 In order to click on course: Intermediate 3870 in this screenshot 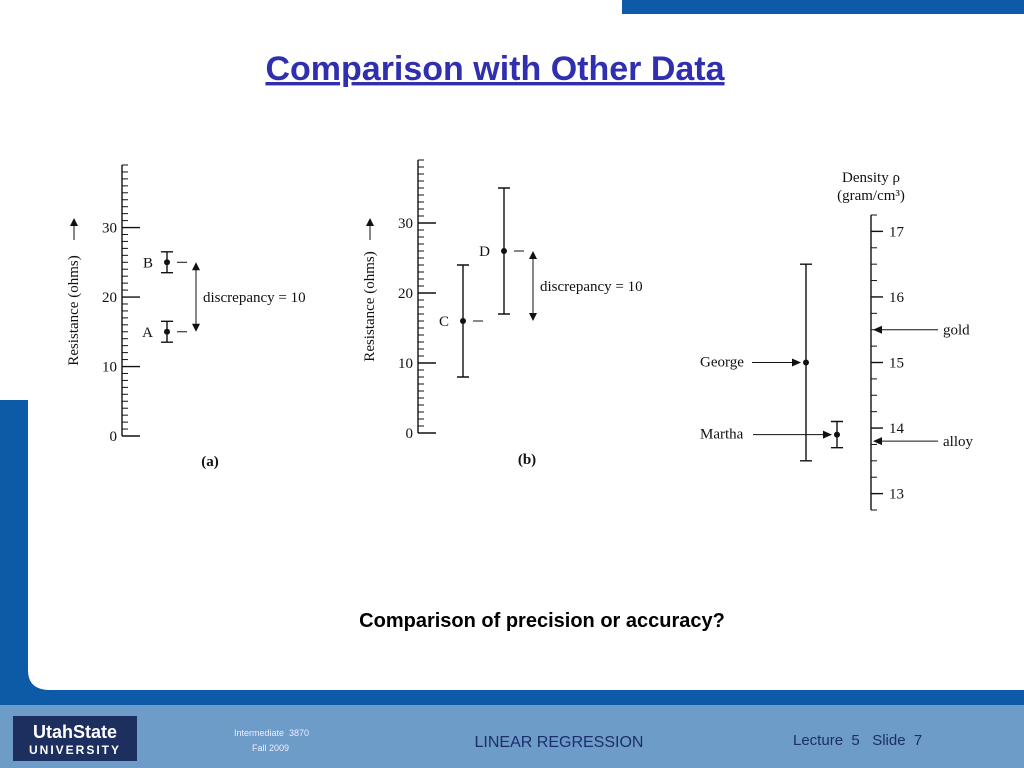, I will do `click(271, 733)`.